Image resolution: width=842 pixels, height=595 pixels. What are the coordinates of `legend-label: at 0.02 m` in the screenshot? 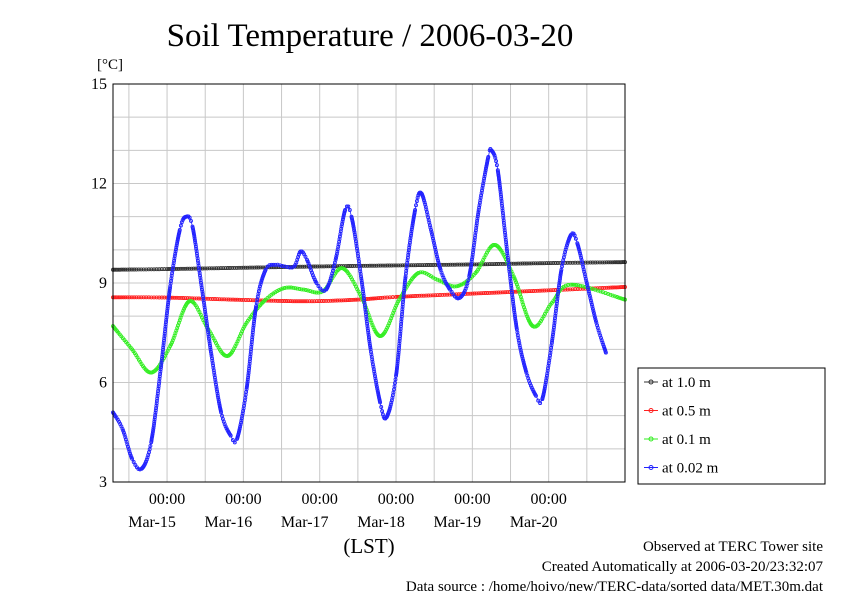 It's located at (690, 469).